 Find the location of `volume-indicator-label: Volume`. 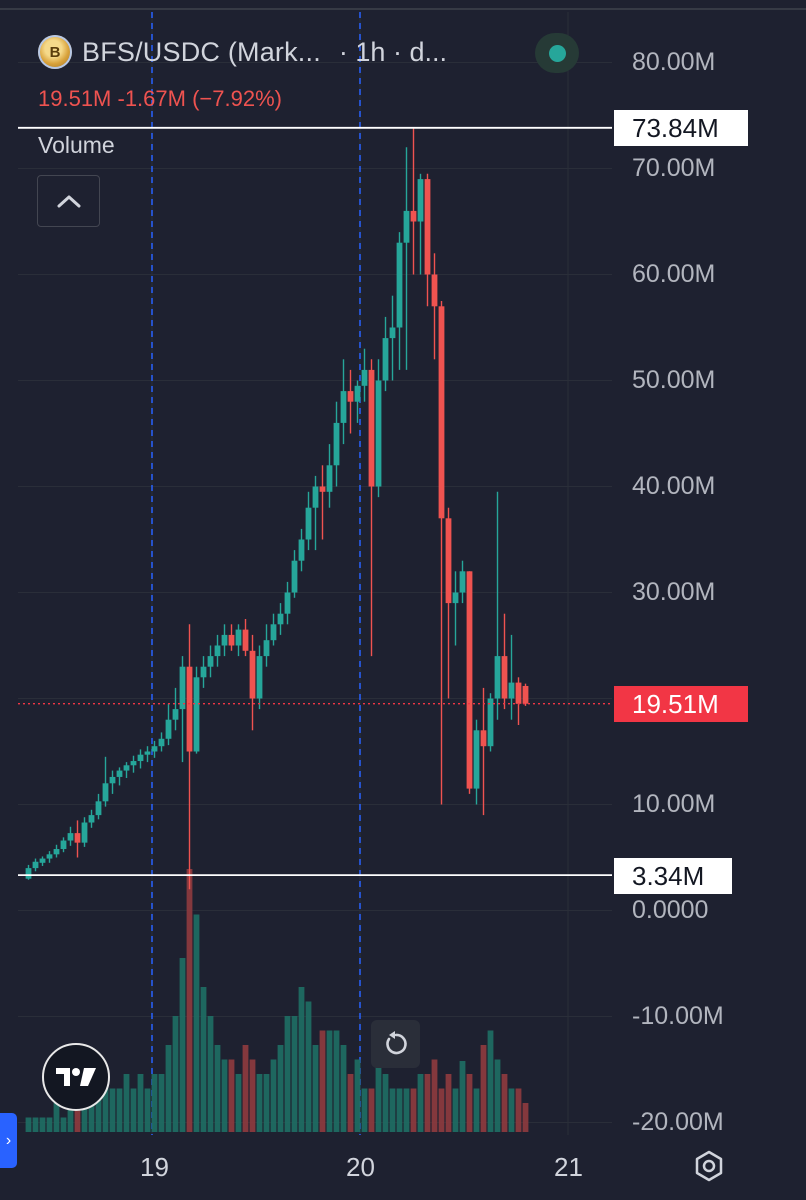

volume-indicator-label: Volume is located at coordinates (76, 145).